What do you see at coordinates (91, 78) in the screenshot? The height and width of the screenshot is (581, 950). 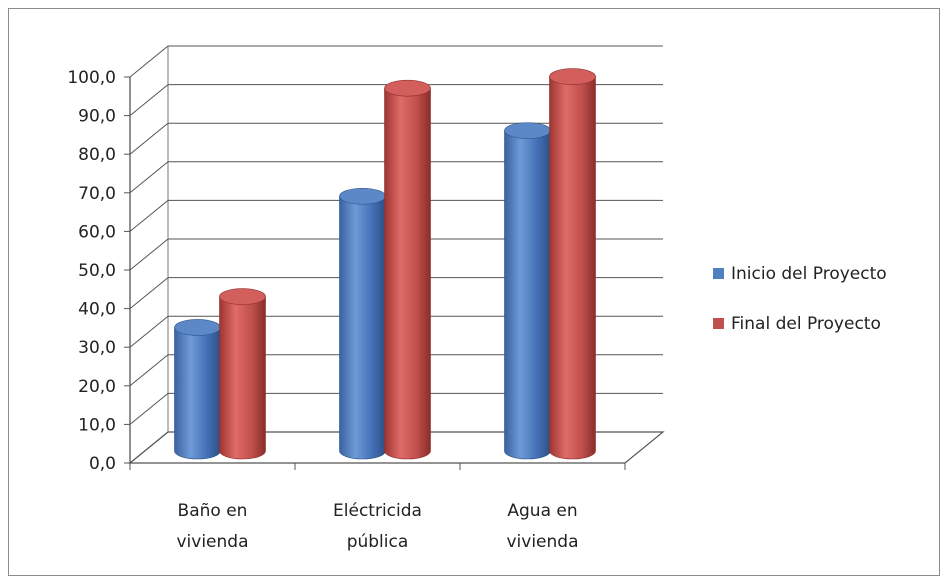 I see `y-tick-label: 100,0` at bounding box center [91, 78].